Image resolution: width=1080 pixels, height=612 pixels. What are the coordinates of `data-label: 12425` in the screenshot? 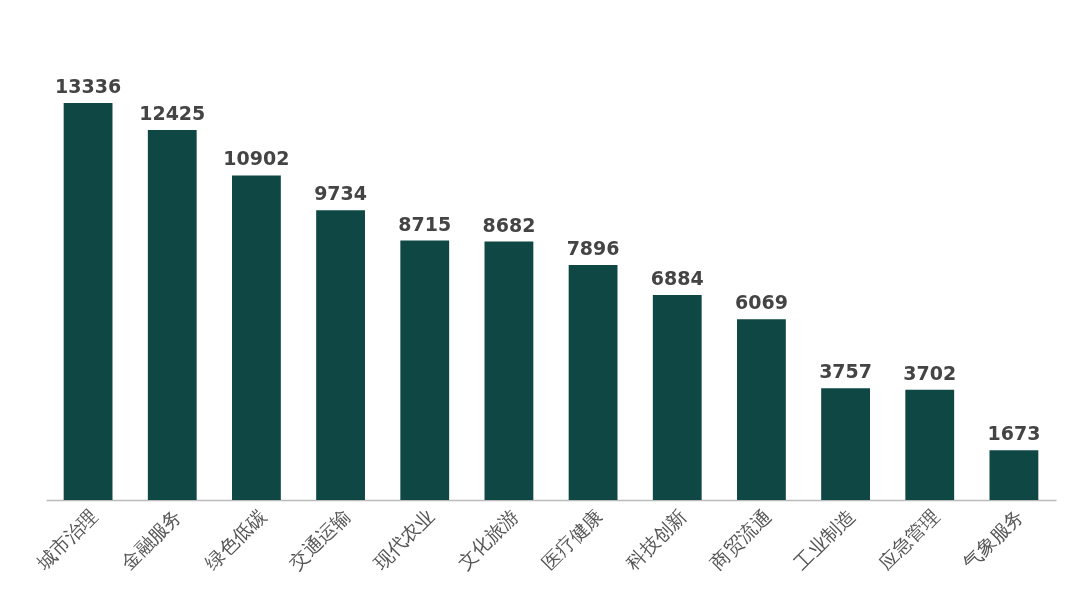 It's located at (172, 113).